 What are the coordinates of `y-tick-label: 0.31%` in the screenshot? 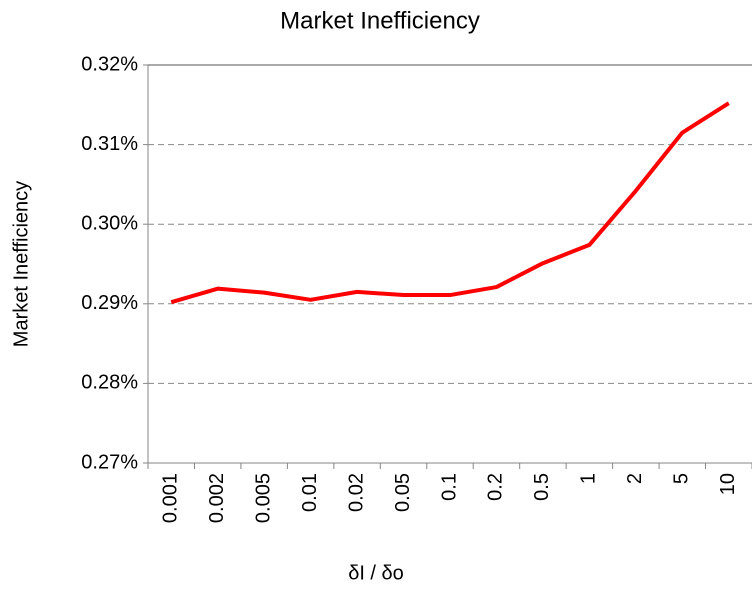 It's located at (109, 144).